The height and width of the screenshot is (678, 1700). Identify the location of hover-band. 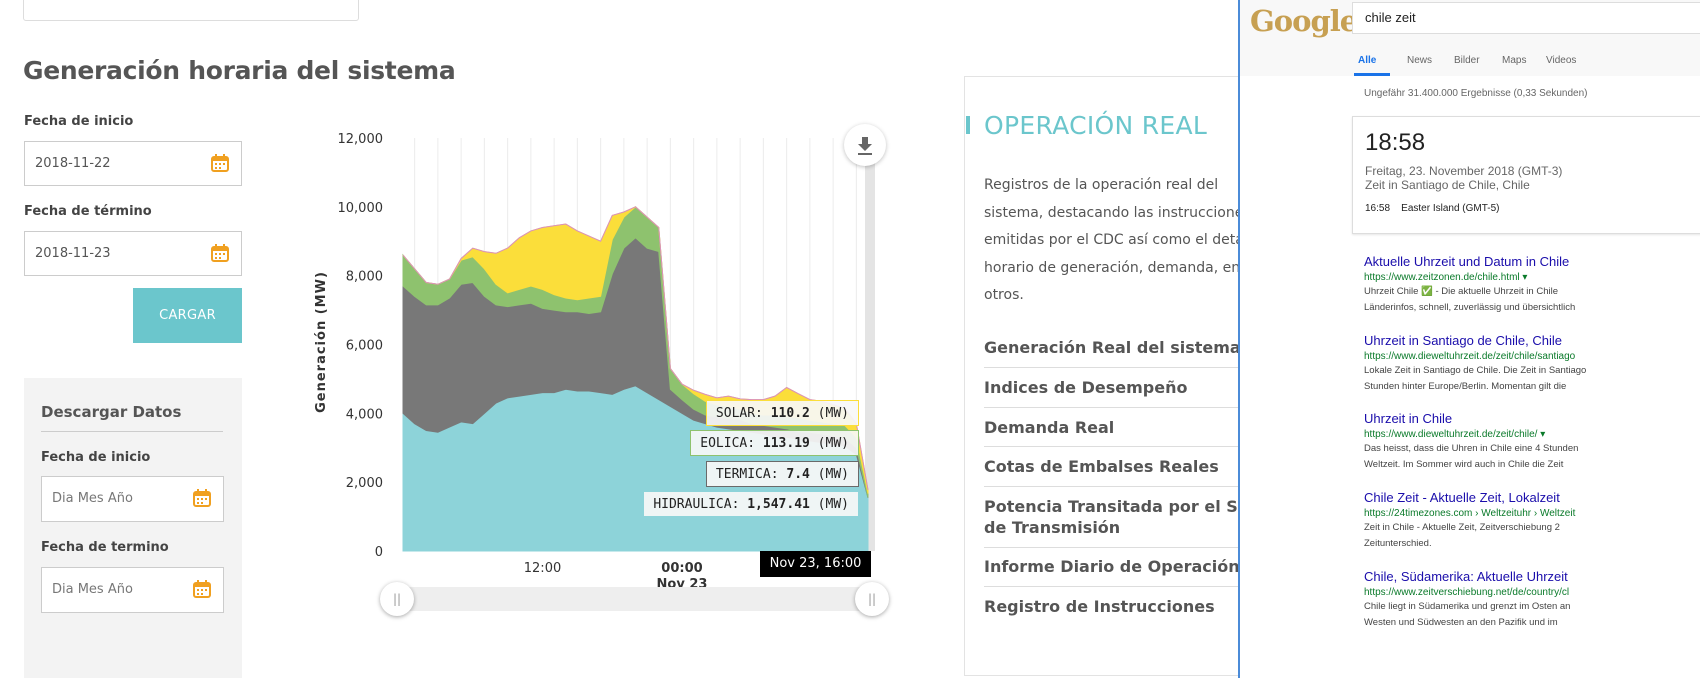
(870, 354).